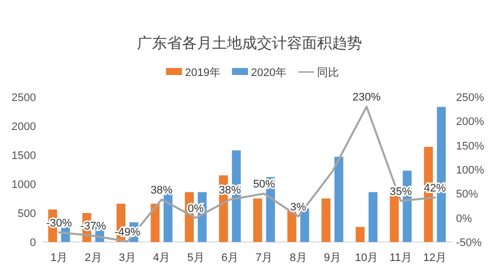 Image resolution: width=499 pixels, height=278 pixels. Describe the element at coordinates (264, 258) in the screenshot. I see `x-tick-label: 7月` at that location.